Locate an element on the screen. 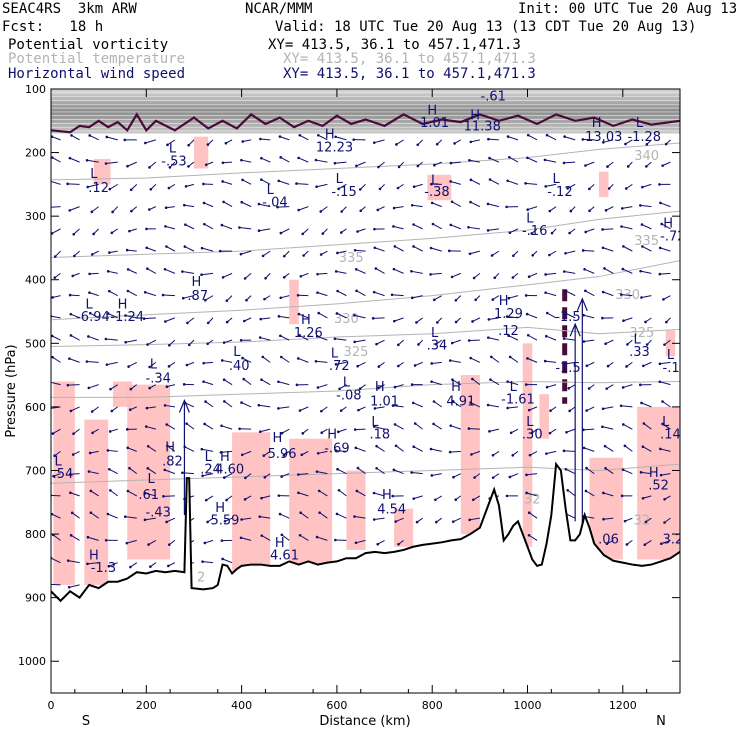  extremum-value: -.15 is located at coordinates (343, 192).